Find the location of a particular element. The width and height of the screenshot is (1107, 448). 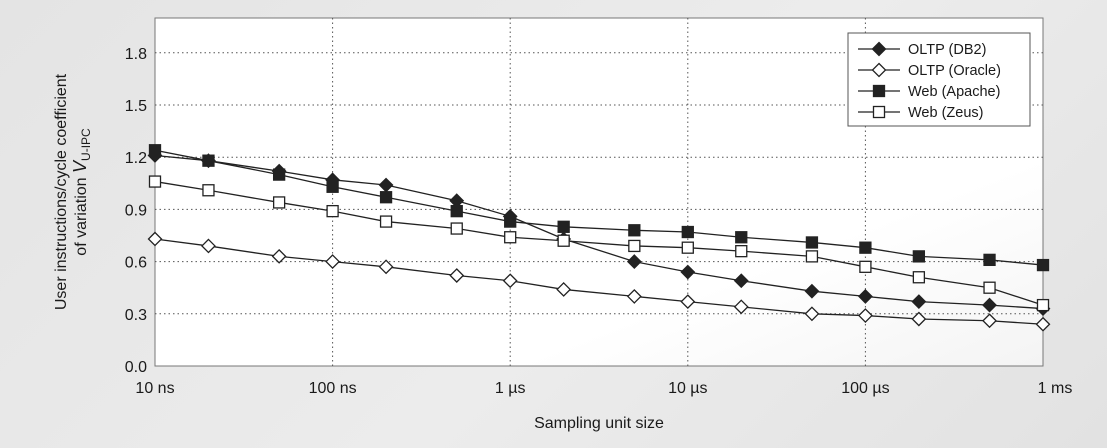

y-tick-label: 0.9 is located at coordinates (136, 210).